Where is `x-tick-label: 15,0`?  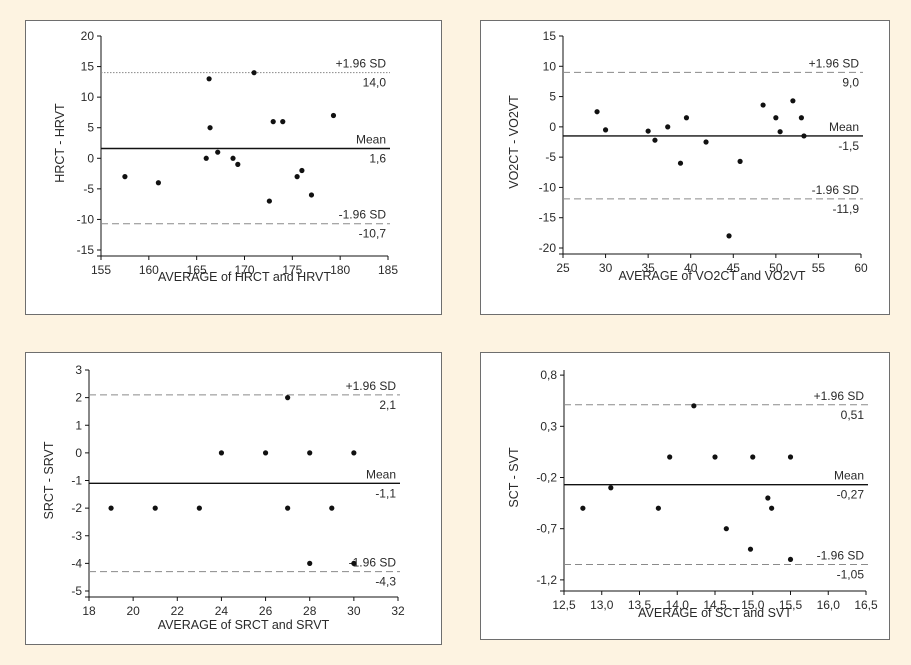 x-tick-label: 15,0 is located at coordinates (753, 605).